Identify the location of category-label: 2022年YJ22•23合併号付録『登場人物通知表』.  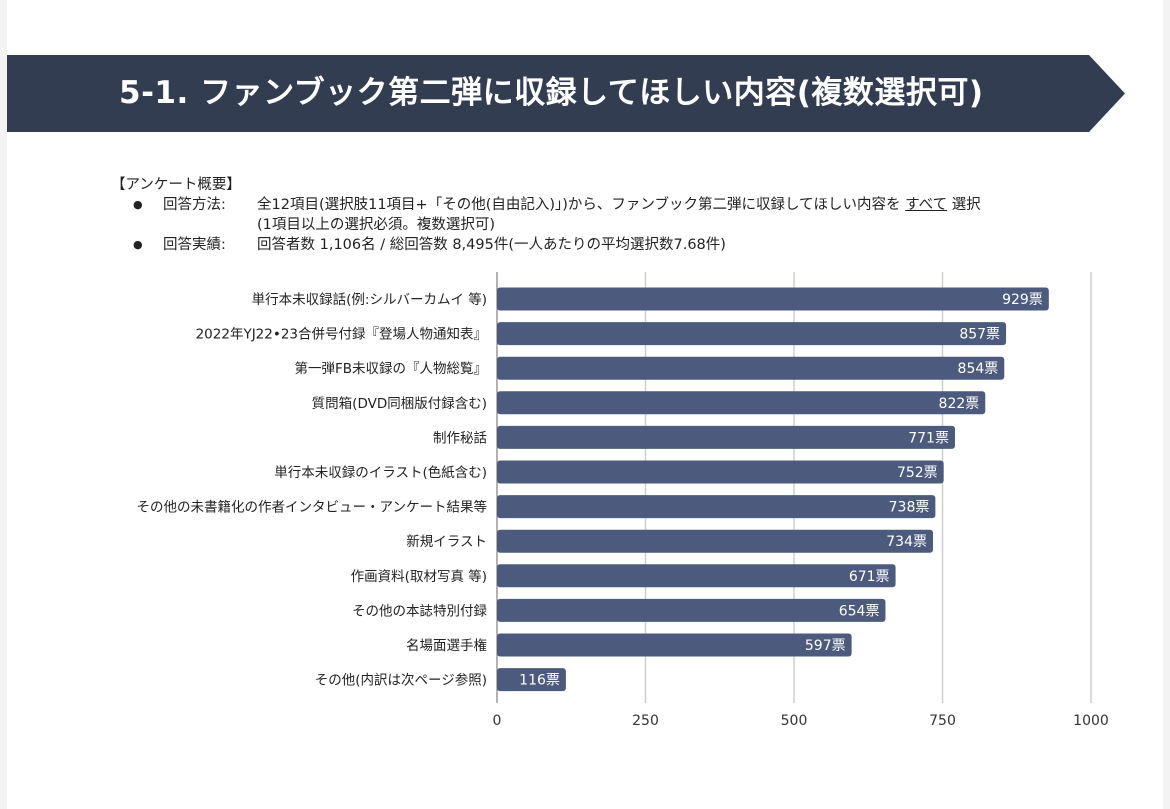
(341, 334).